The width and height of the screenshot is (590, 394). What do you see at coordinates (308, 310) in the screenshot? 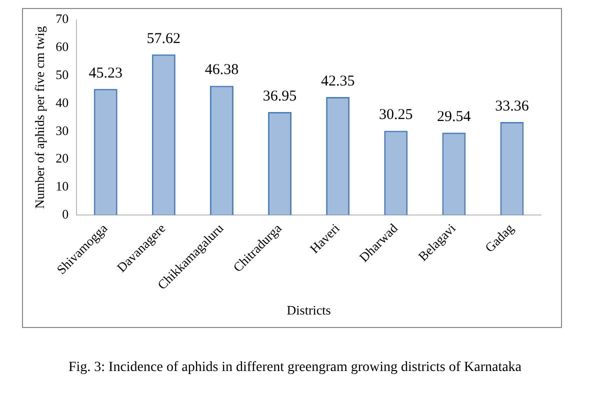
I see `x-axis-title: Districts` at bounding box center [308, 310].